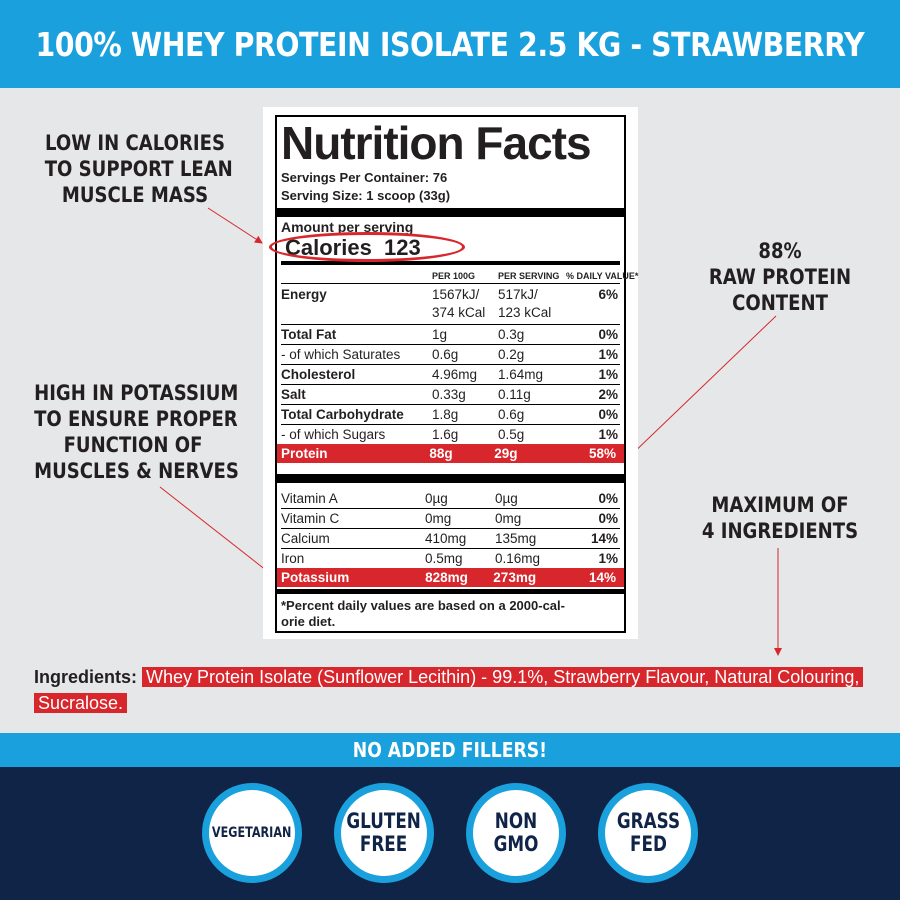 The height and width of the screenshot is (900, 900). What do you see at coordinates (440, 334) in the screenshot?
I see `nutrient-per100: 1g` at bounding box center [440, 334].